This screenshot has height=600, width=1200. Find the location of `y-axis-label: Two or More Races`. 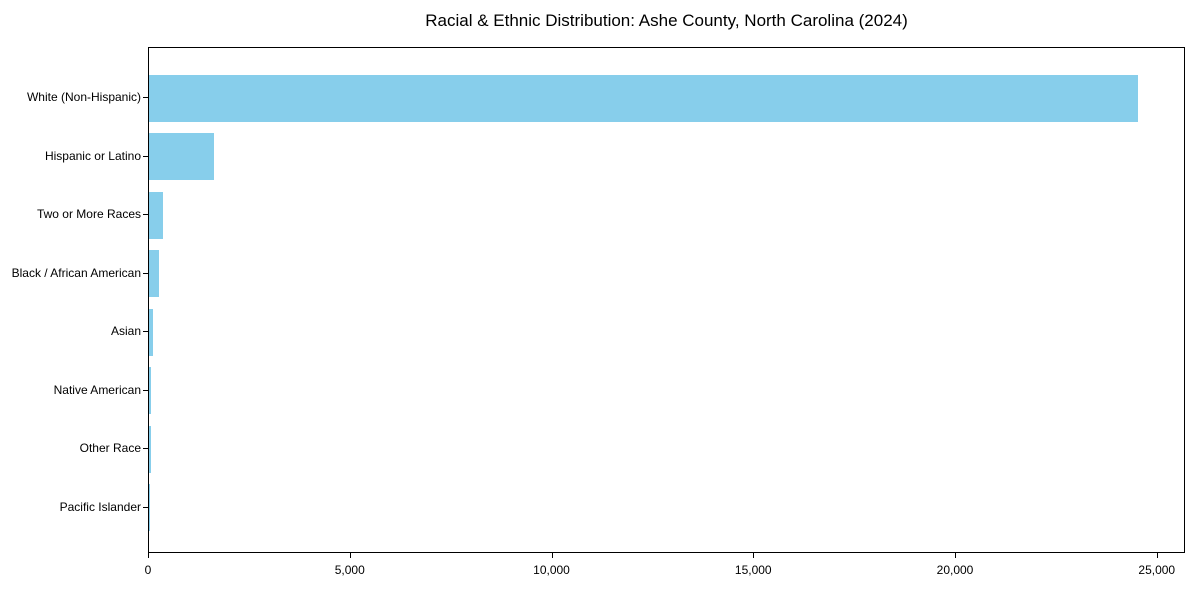

y-axis-label: Two or More Races is located at coordinates (88, 214).